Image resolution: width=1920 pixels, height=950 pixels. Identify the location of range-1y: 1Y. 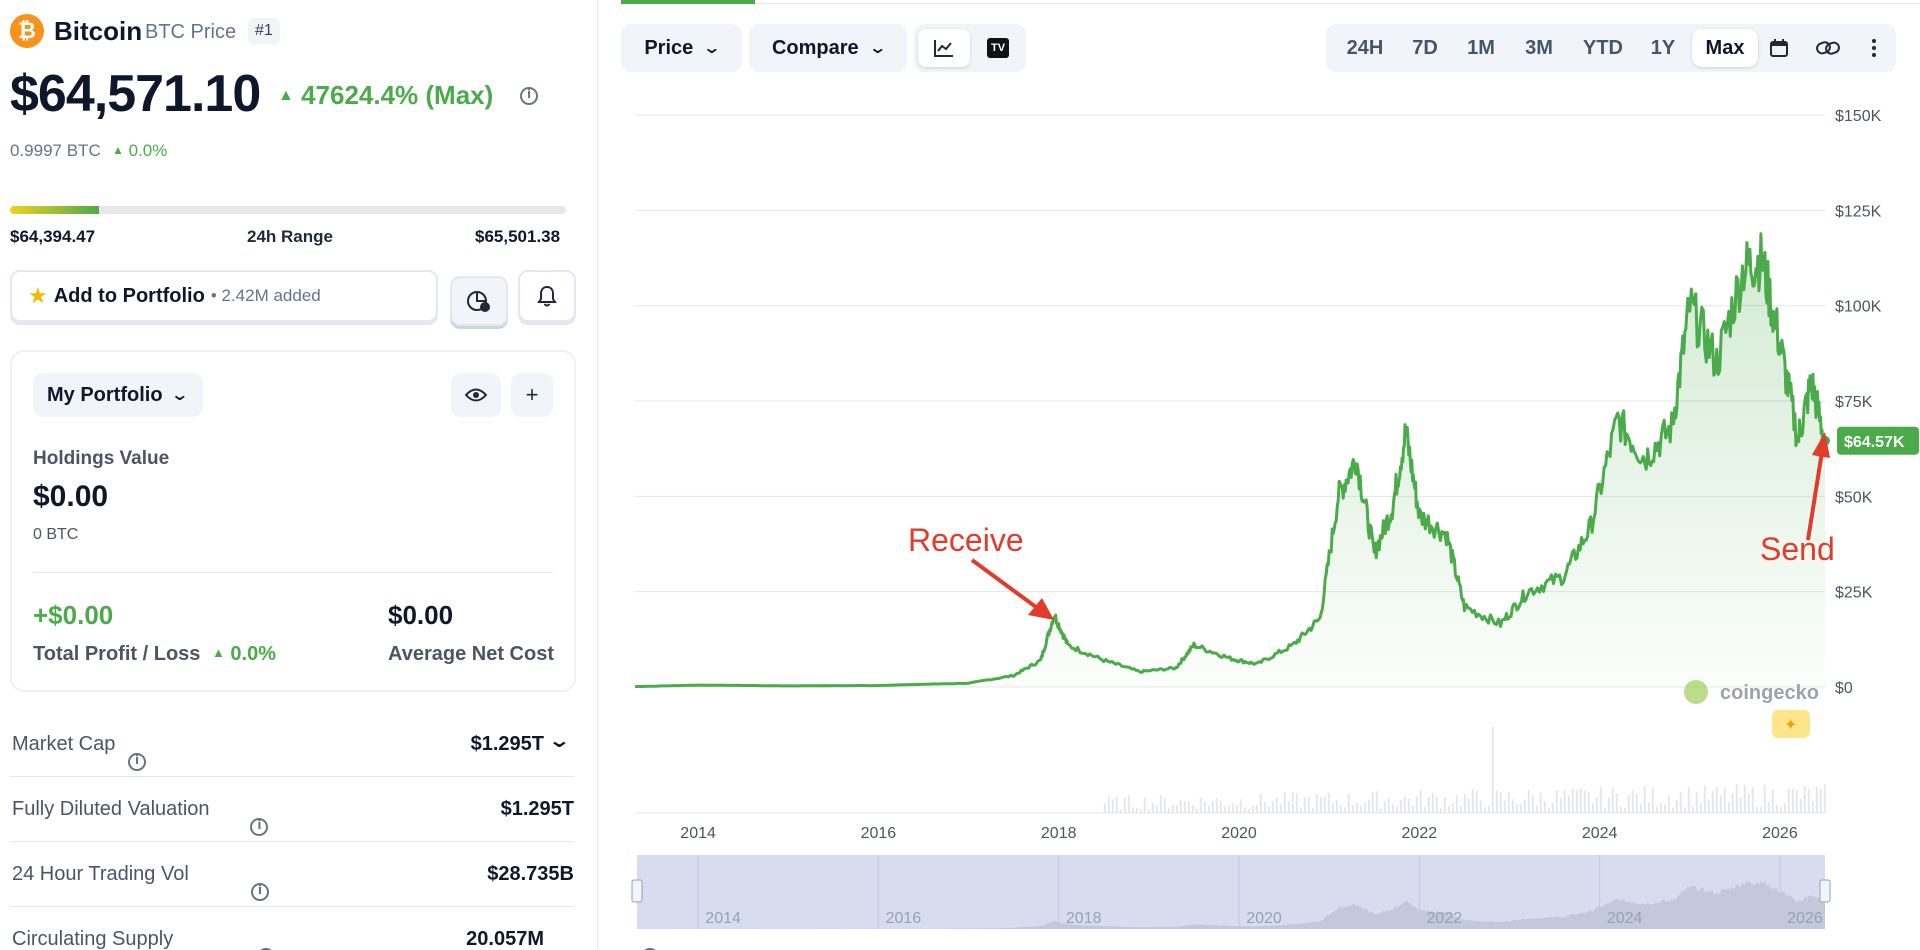
(1663, 47).